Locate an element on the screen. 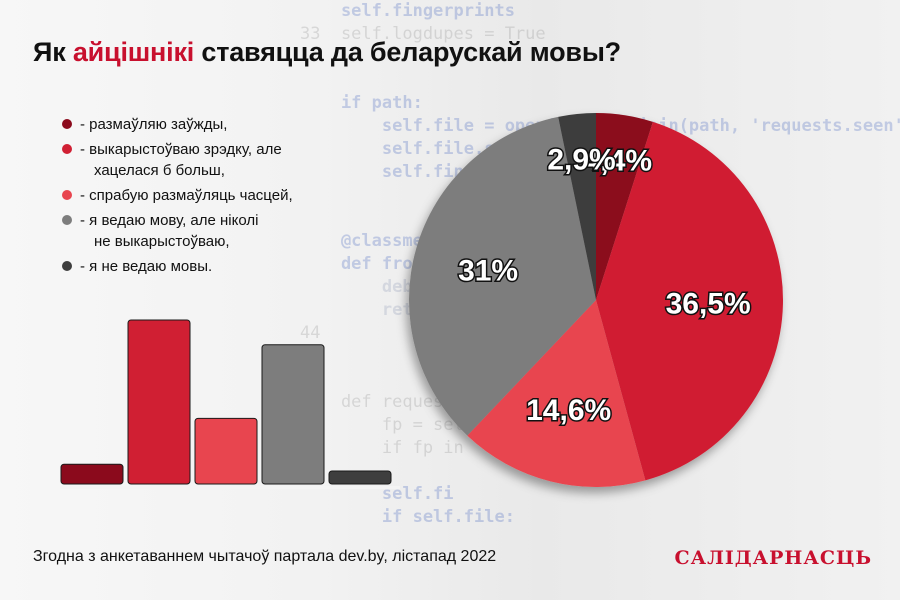 The width and height of the screenshot is (900, 600). title-part-2: ставяцца да беларускай мовы? is located at coordinates (407, 52).